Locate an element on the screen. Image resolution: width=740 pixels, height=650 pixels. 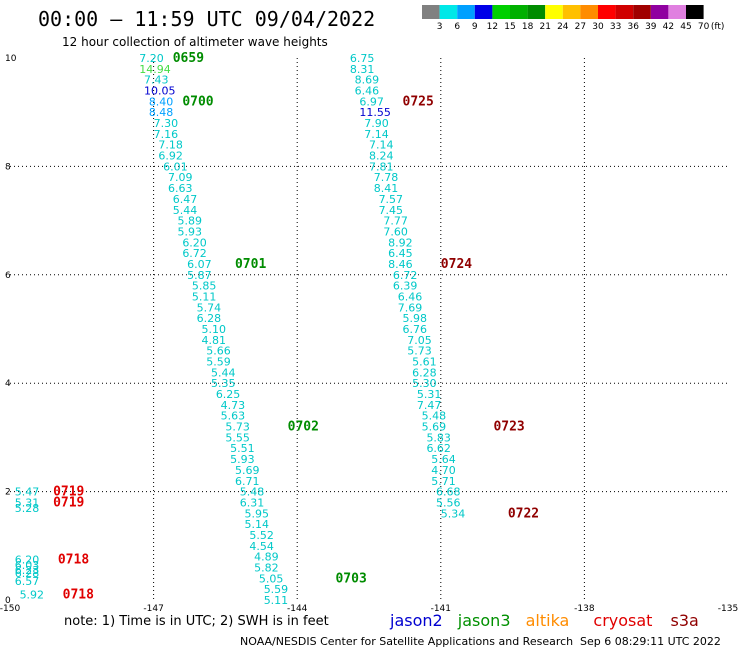
color-scale-label: 42 is located at coordinates (668, 27).